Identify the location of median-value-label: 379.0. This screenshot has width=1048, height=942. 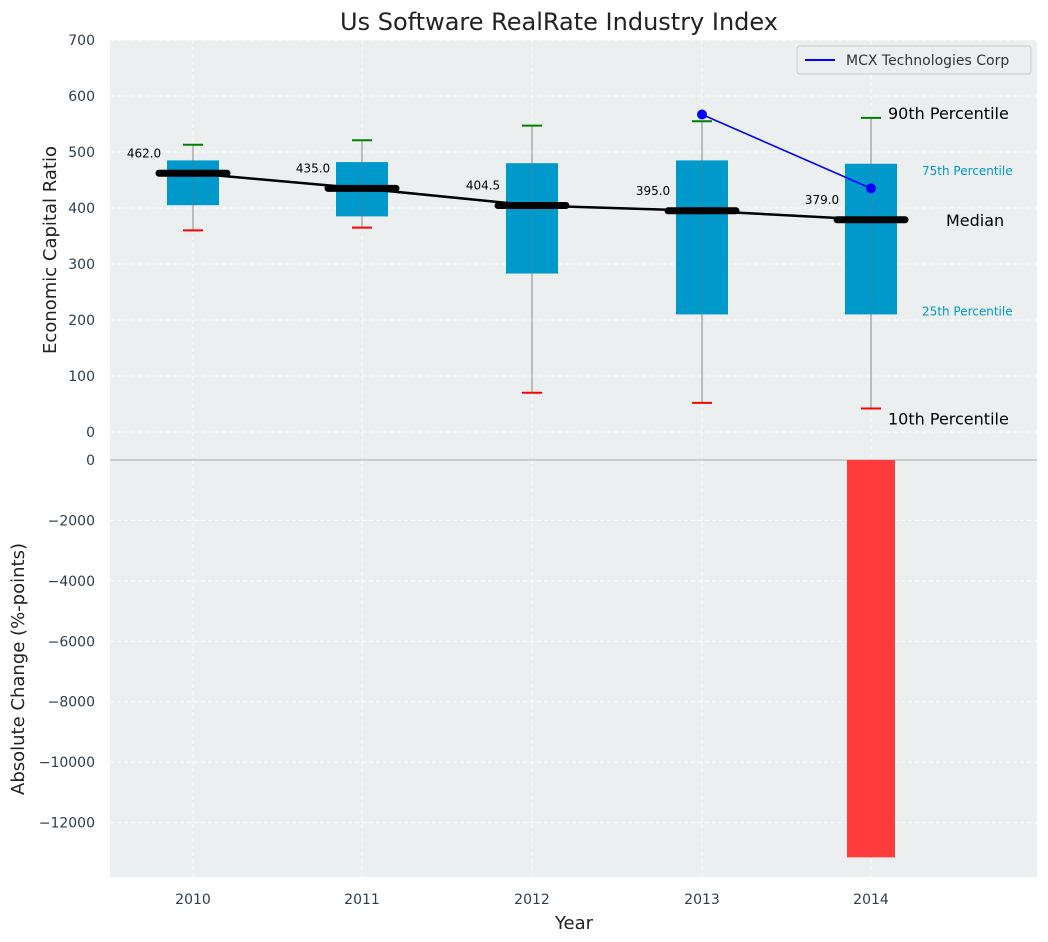
(822, 200).